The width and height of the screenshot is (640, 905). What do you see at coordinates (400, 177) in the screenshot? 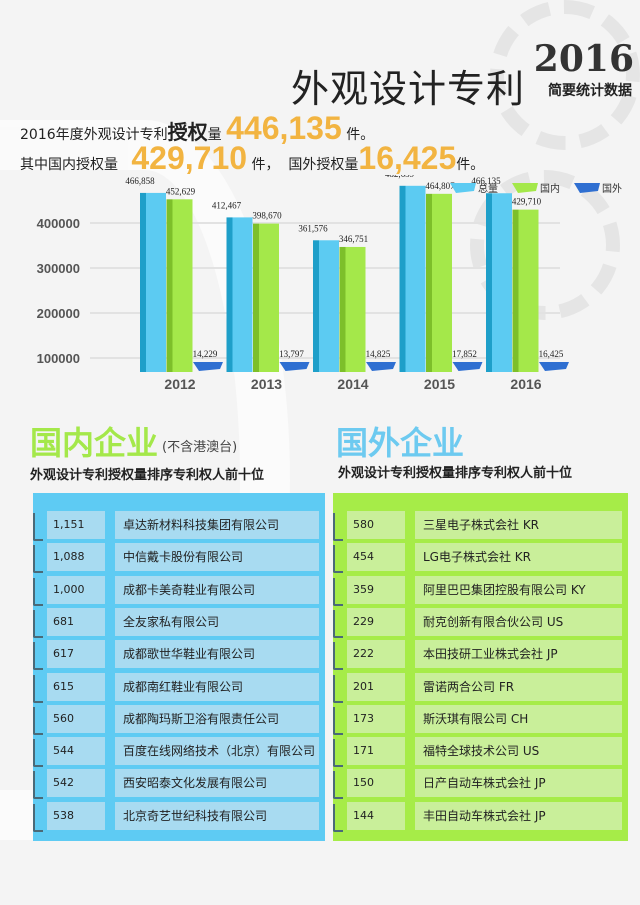
I see `data-label: 482,659` at bounding box center [400, 177].